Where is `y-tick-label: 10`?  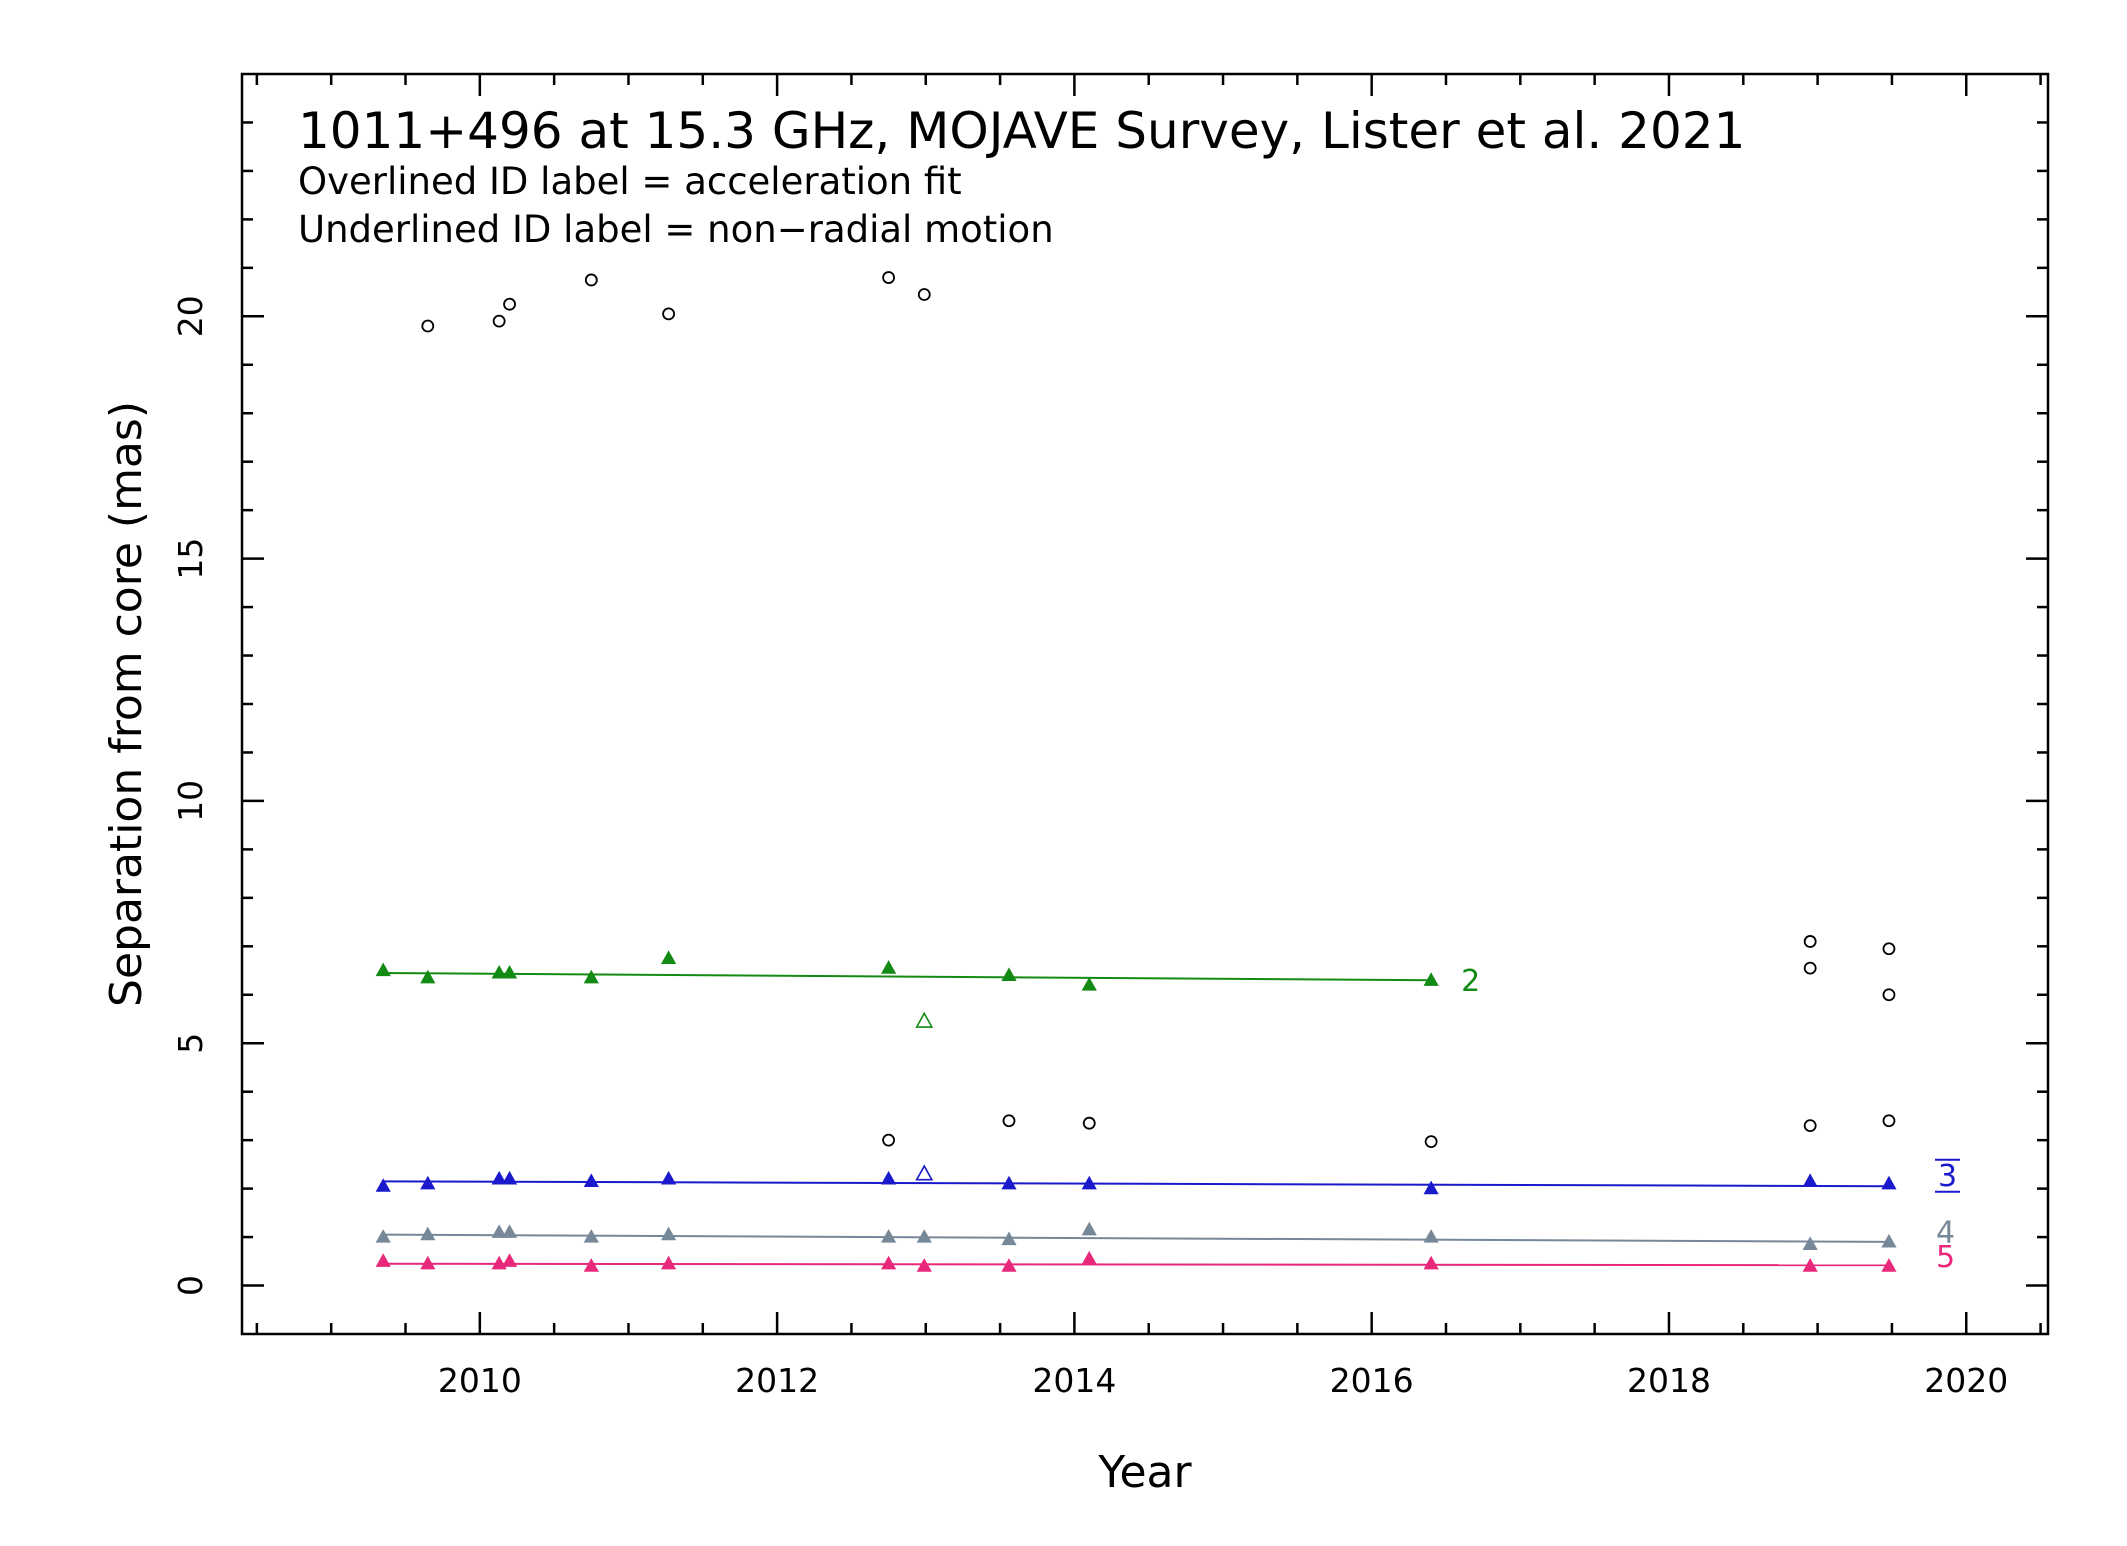 y-tick-label: 10 is located at coordinates (190, 801).